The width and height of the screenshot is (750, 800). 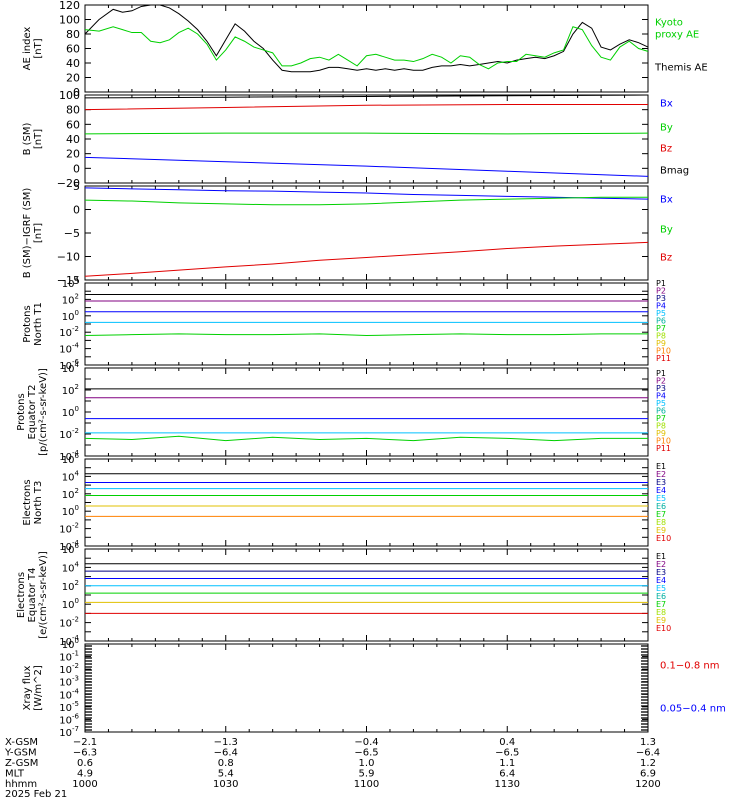 I want to click on footer-value: 1100, so click(x=366, y=784).